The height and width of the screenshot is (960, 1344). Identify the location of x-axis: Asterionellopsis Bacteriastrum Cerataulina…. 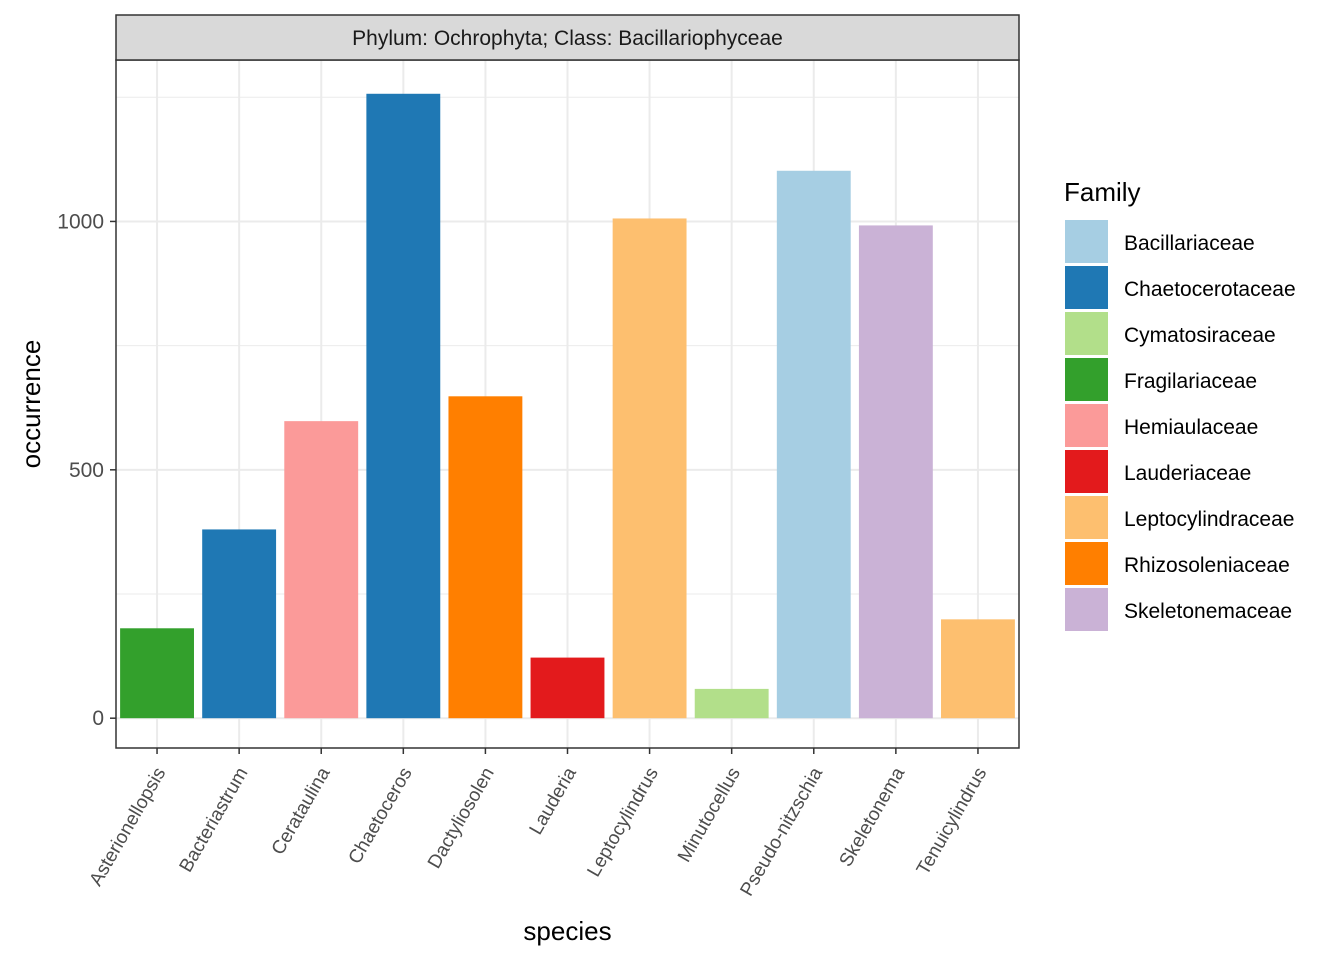
(538, 824).